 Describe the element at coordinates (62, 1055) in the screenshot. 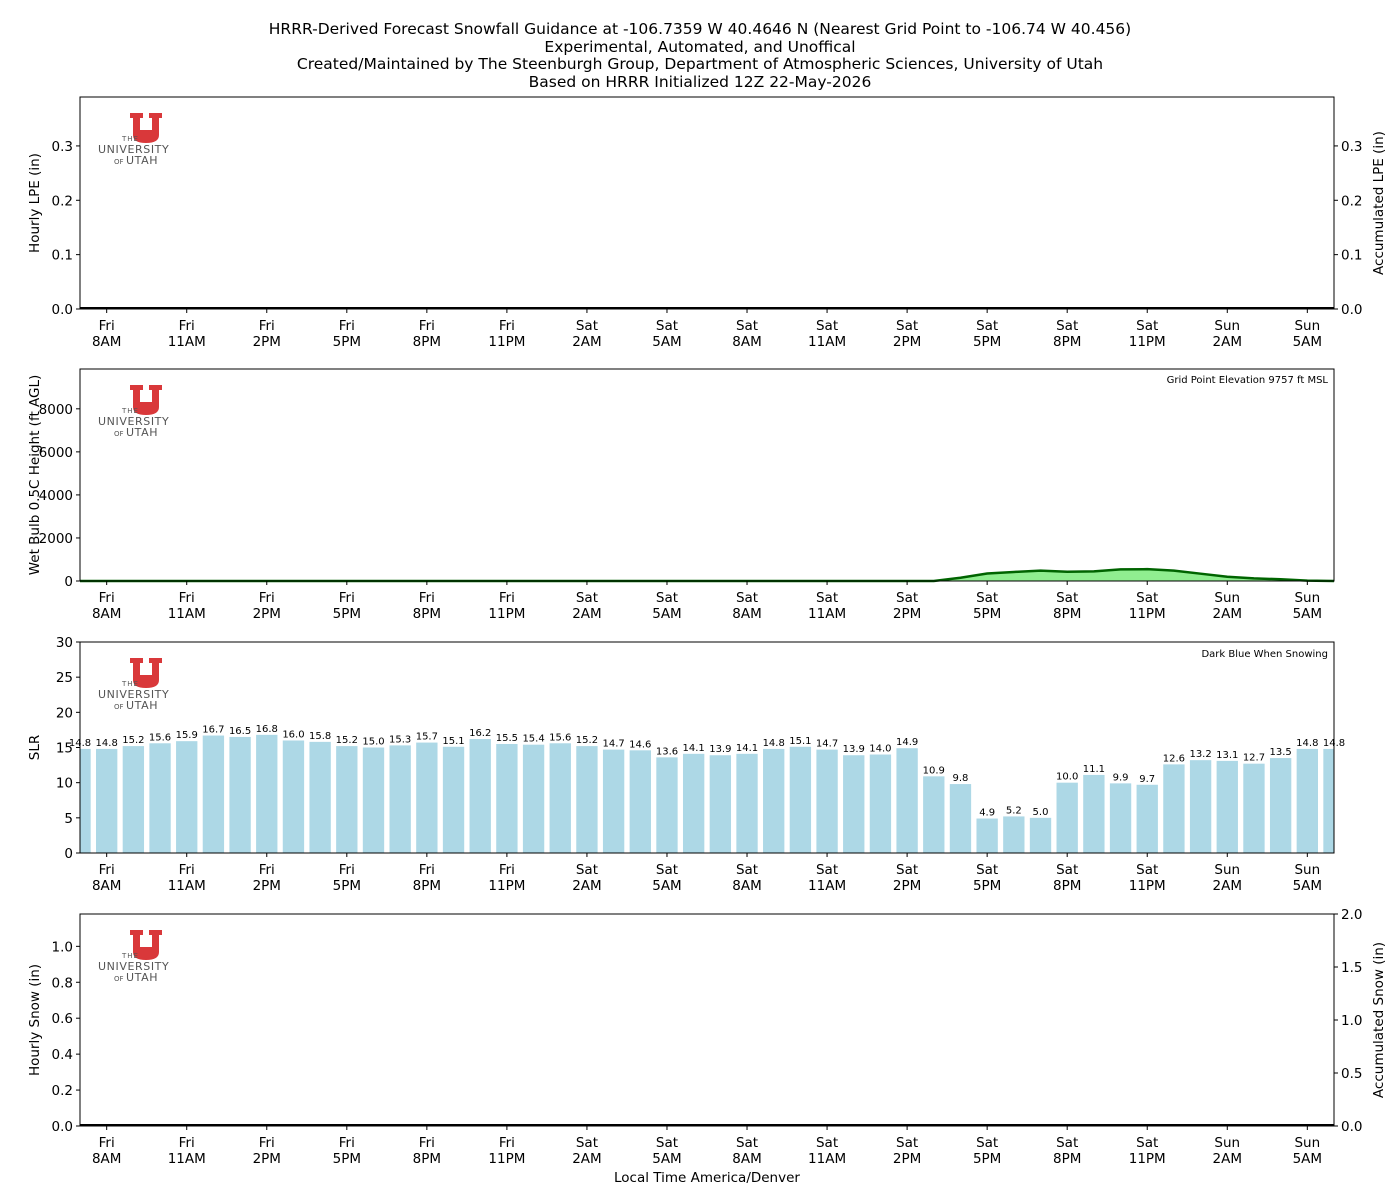

I see `y-tick-label: 0.4` at that location.